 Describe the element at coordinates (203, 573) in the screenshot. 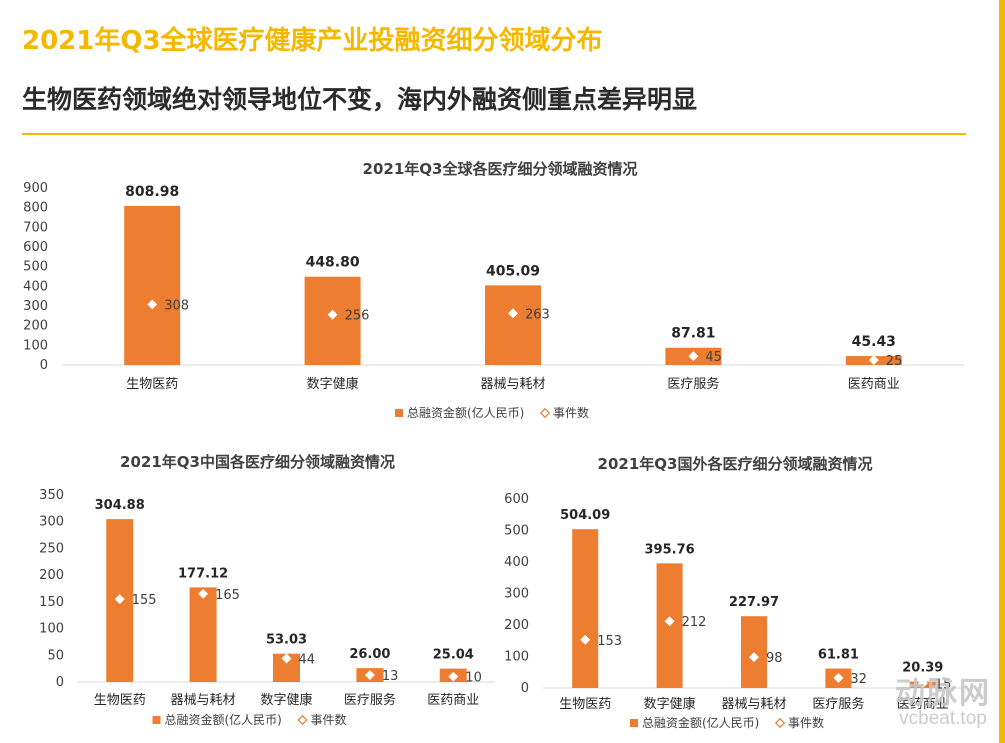

I see `bar-value-label: 177.12` at that location.